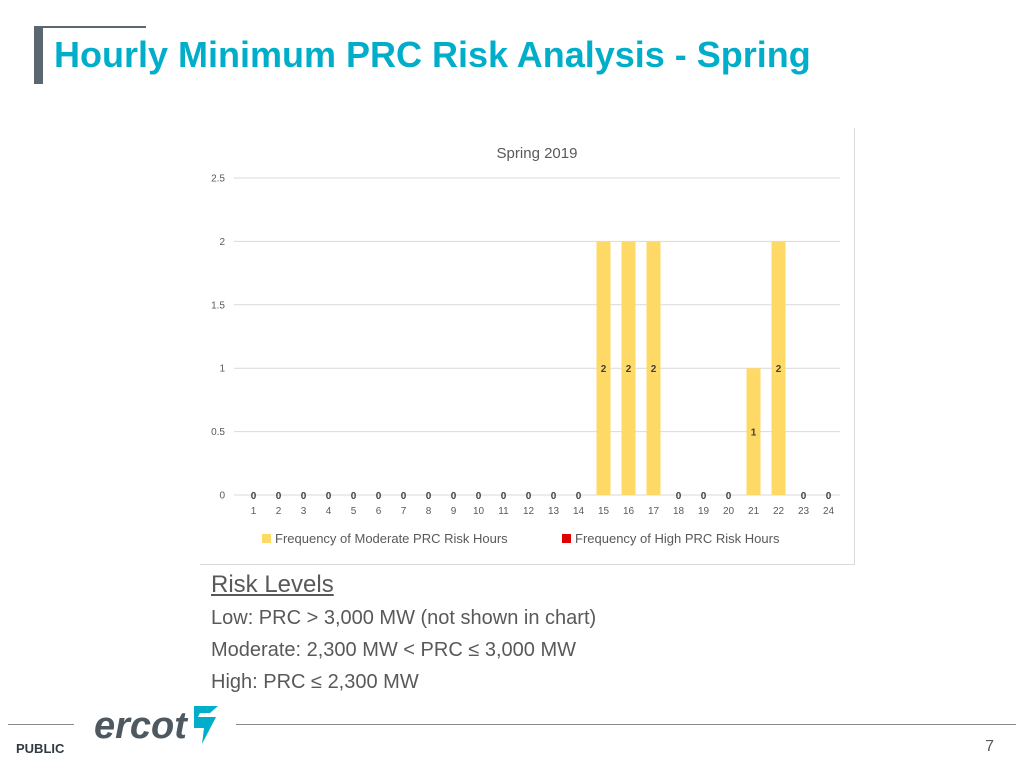 This screenshot has width=1024, height=768. I want to click on data-label: 1, so click(754, 433).